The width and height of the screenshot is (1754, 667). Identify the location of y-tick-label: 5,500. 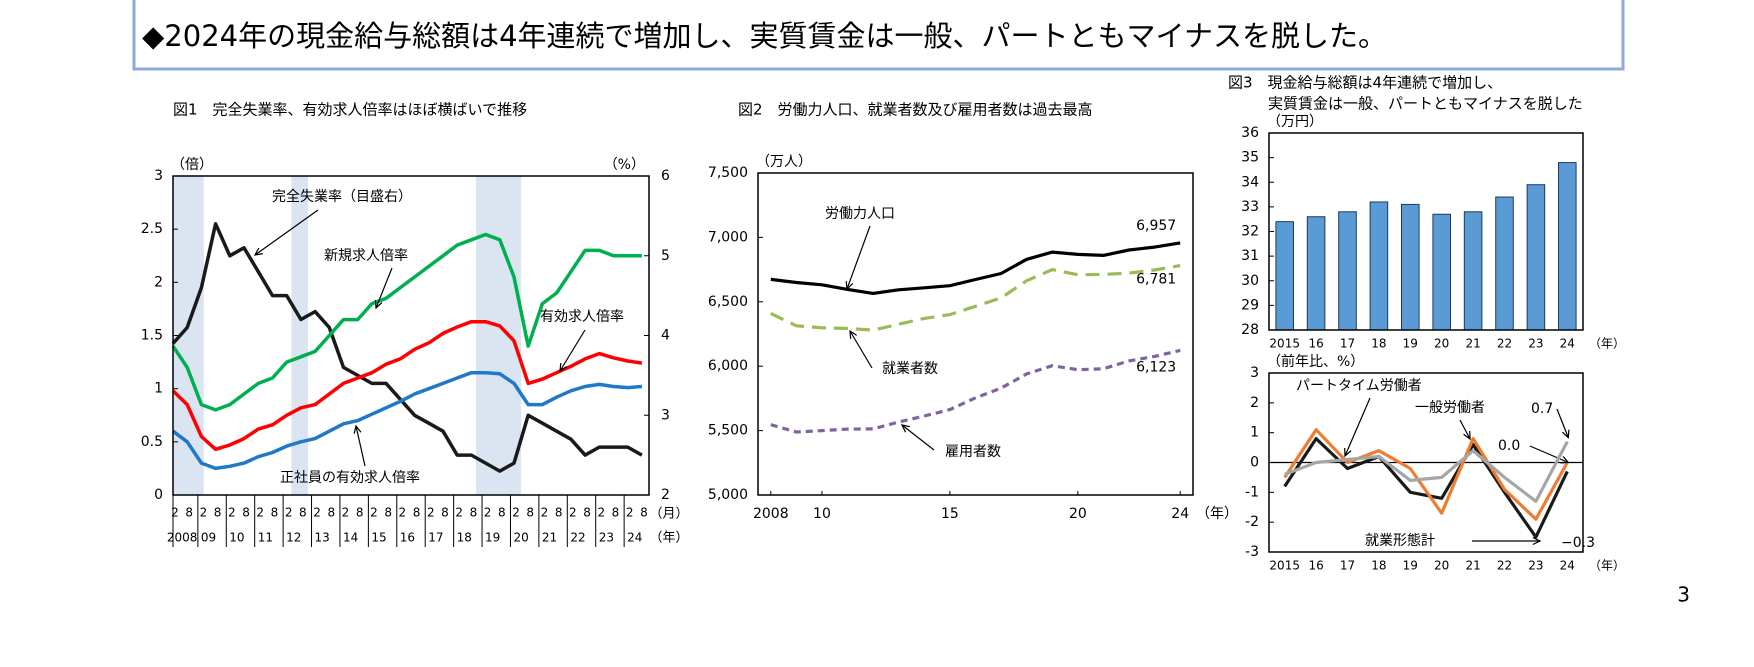
(728, 431).